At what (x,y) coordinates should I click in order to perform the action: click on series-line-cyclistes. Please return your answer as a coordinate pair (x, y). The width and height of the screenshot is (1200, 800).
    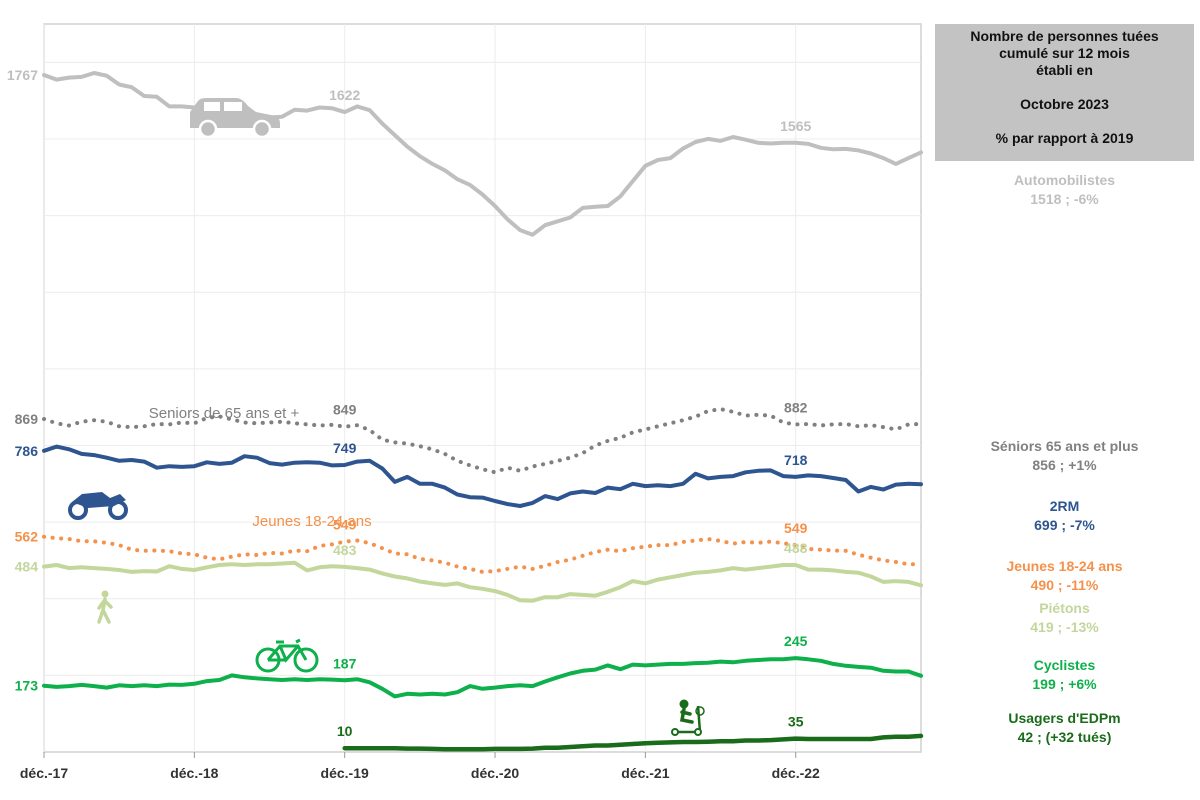
    Looking at the image, I should click on (482, 677).